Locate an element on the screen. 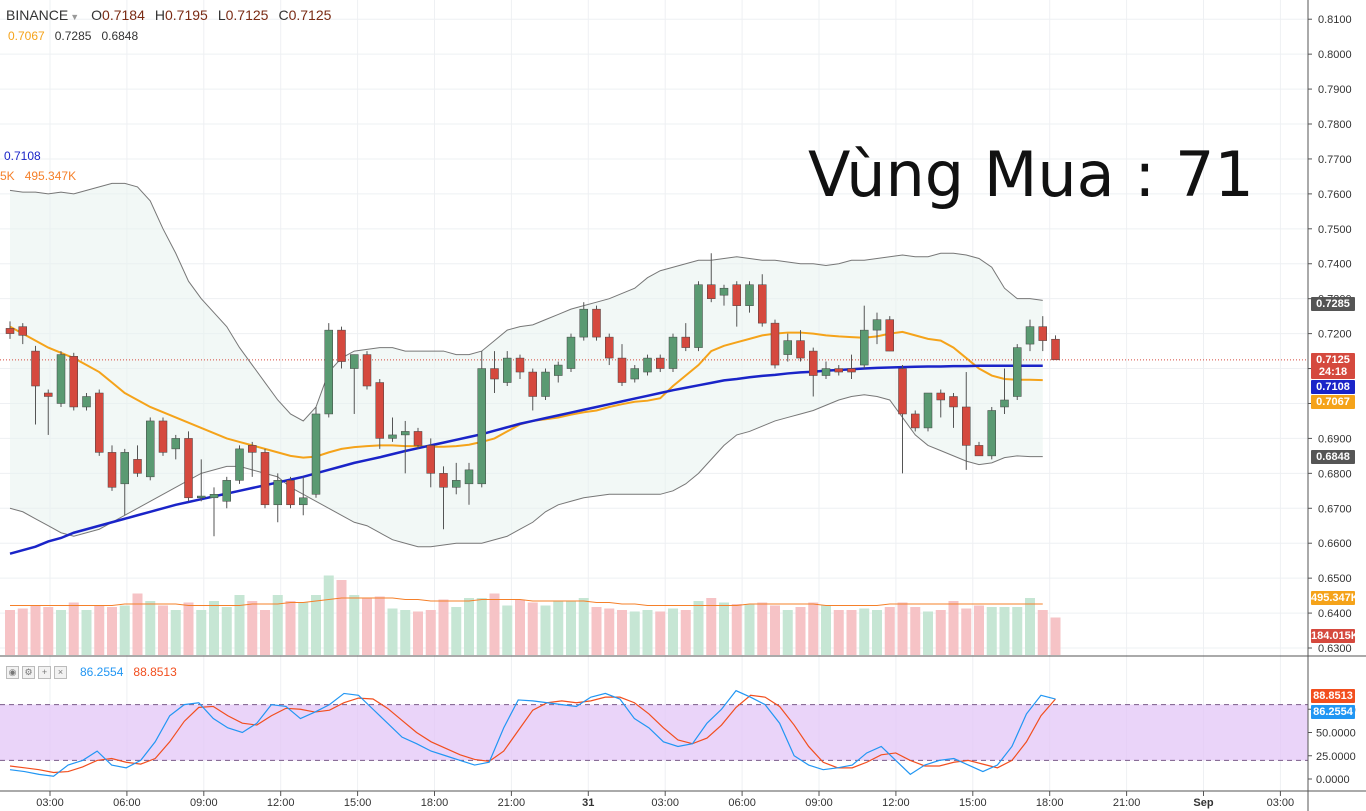  exchange-label: BINANCE is located at coordinates (37, 15).